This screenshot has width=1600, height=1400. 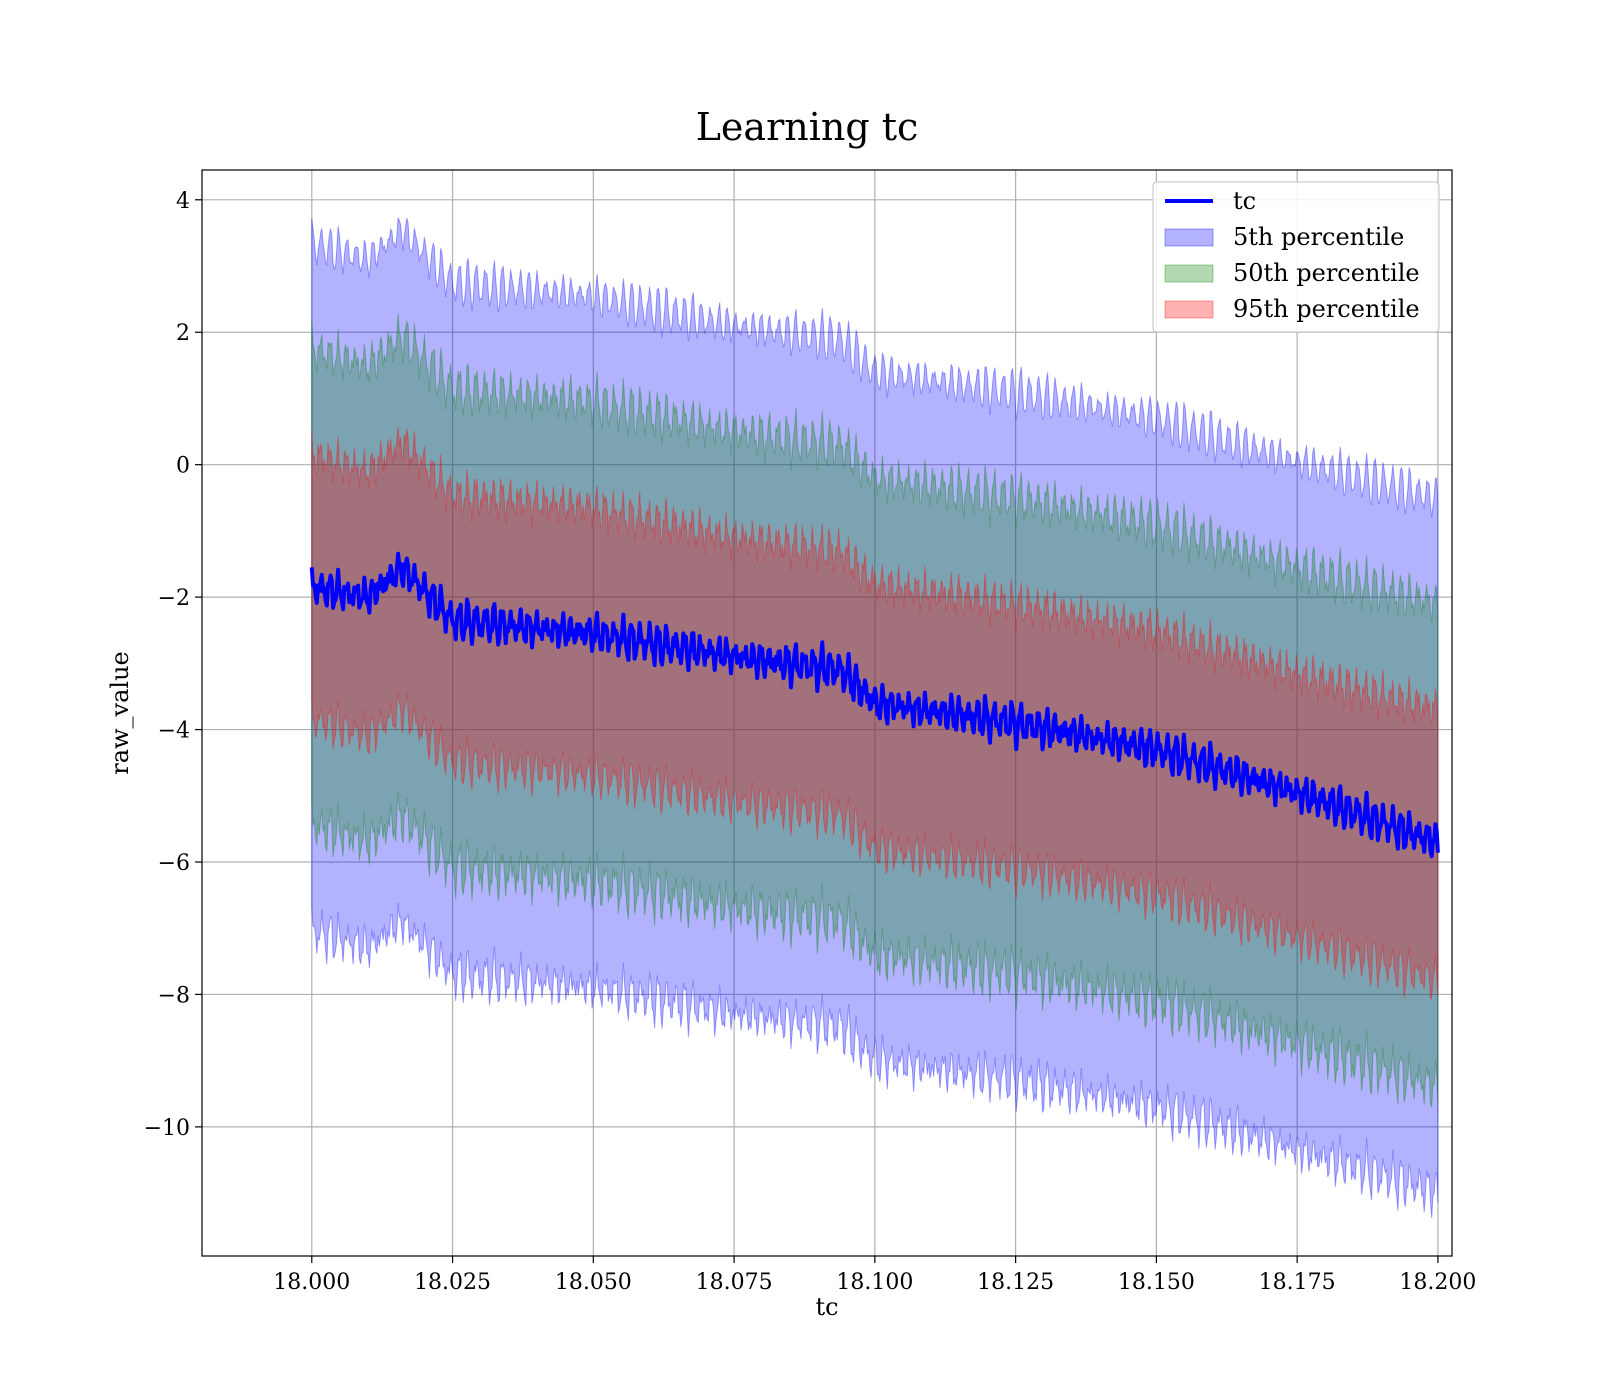 What do you see at coordinates (1437, 1282) in the screenshot?
I see `x-tick-label: 18.200` at bounding box center [1437, 1282].